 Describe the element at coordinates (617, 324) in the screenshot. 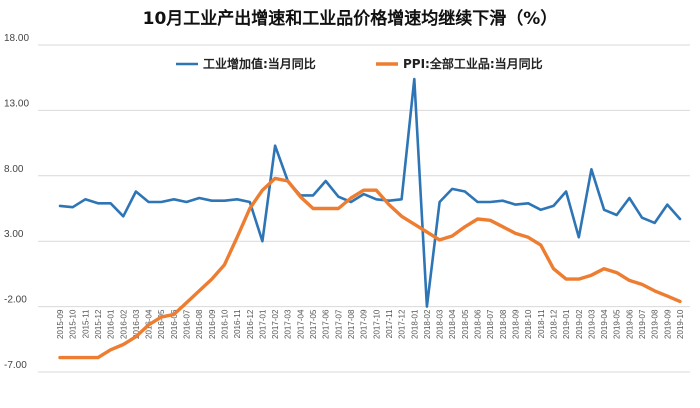

I see `x-tick-label: 2019-05` at that location.